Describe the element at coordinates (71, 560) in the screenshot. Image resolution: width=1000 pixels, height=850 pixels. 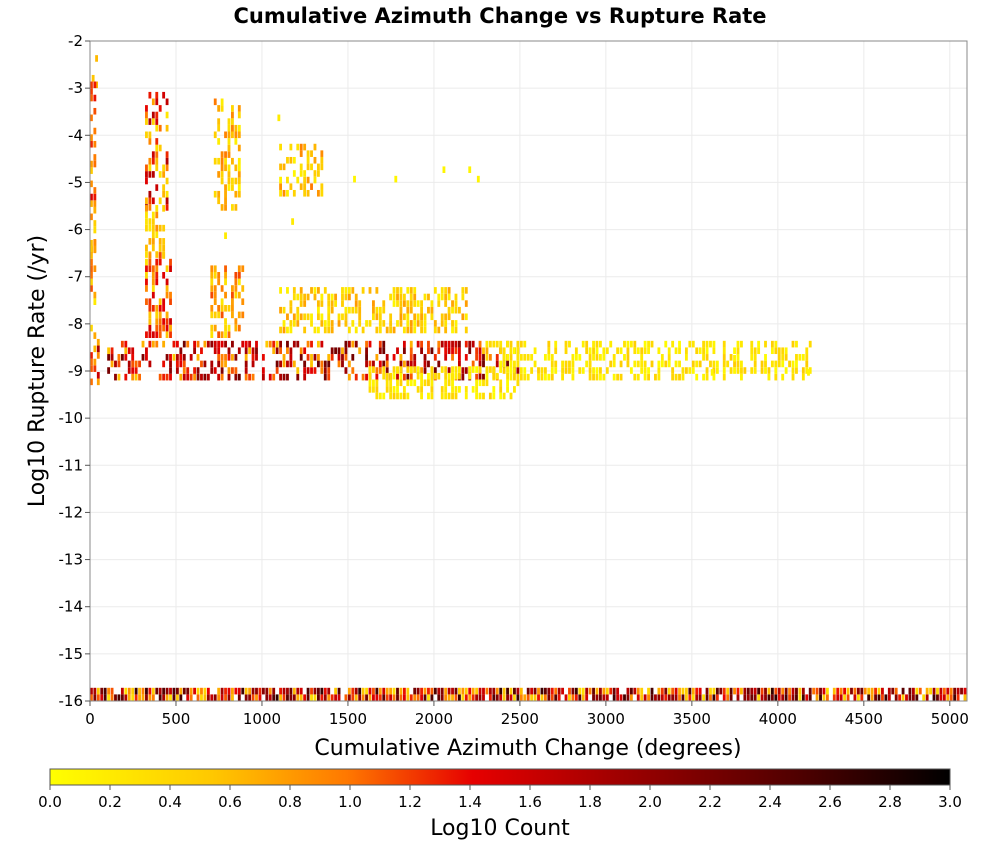
I see `y-tick-label: -13` at that location.